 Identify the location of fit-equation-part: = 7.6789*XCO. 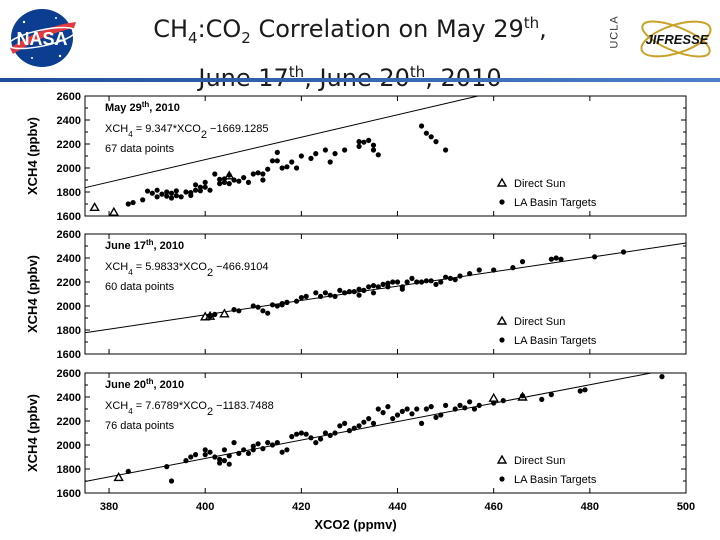
(170, 406).